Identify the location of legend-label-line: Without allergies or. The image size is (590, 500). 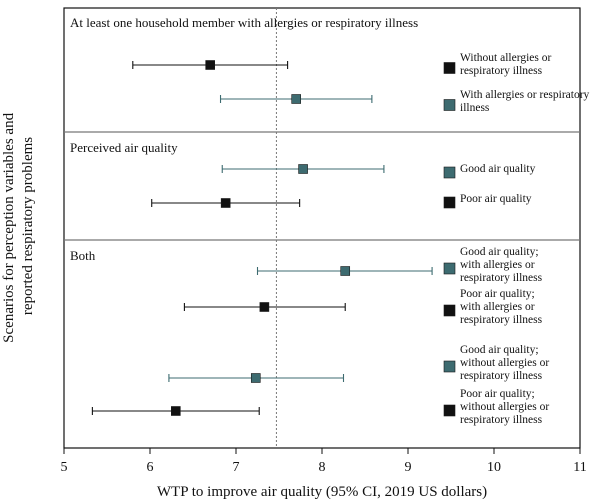
(505, 58).